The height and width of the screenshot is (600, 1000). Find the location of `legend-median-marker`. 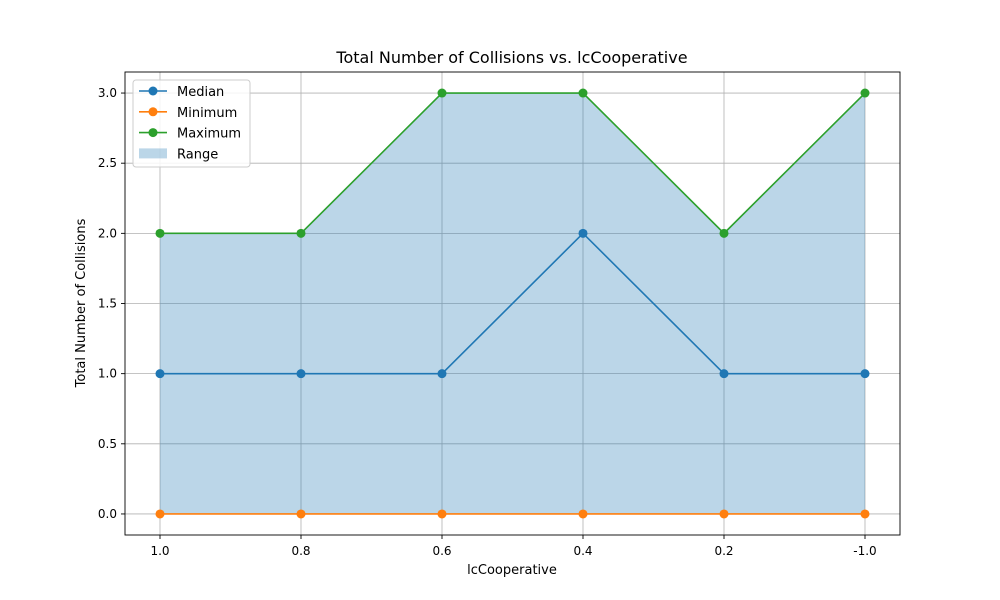

legend-median-marker is located at coordinates (153, 91).